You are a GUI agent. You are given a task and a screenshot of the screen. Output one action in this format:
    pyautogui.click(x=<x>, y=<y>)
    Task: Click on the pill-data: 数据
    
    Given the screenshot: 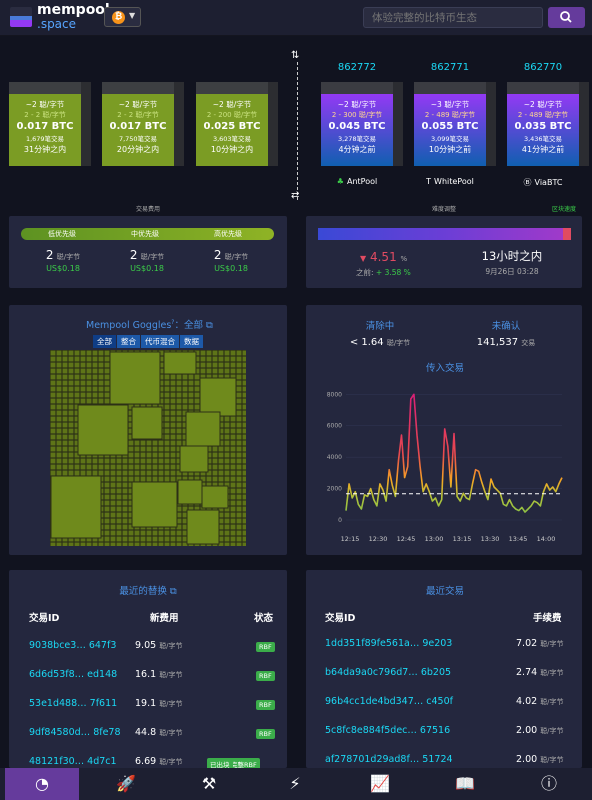 What is the action you would take?
    pyautogui.click(x=191, y=341)
    